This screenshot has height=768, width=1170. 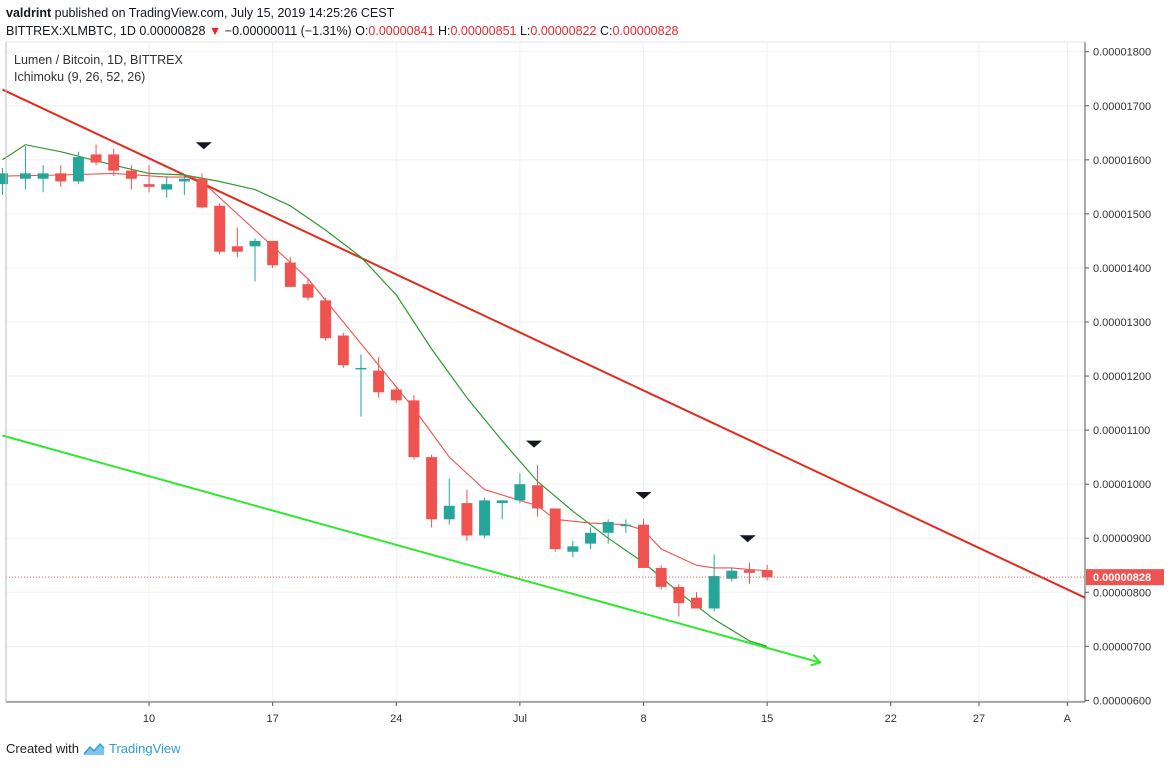 What do you see at coordinates (29, 13) in the screenshot?
I see `author-name: valdrint` at bounding box center [29, 13].